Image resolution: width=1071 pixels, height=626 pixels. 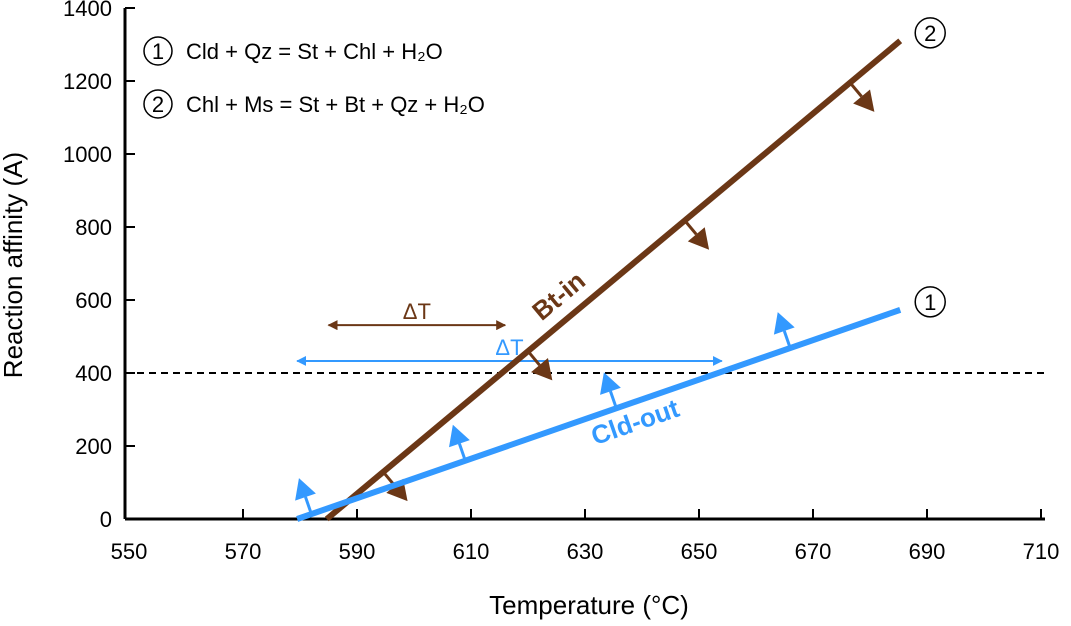 What do you see at coordinates (1041, 551) in the screenshot?
I see `x-tick-label: 710` at bounding box center [1041, 551].